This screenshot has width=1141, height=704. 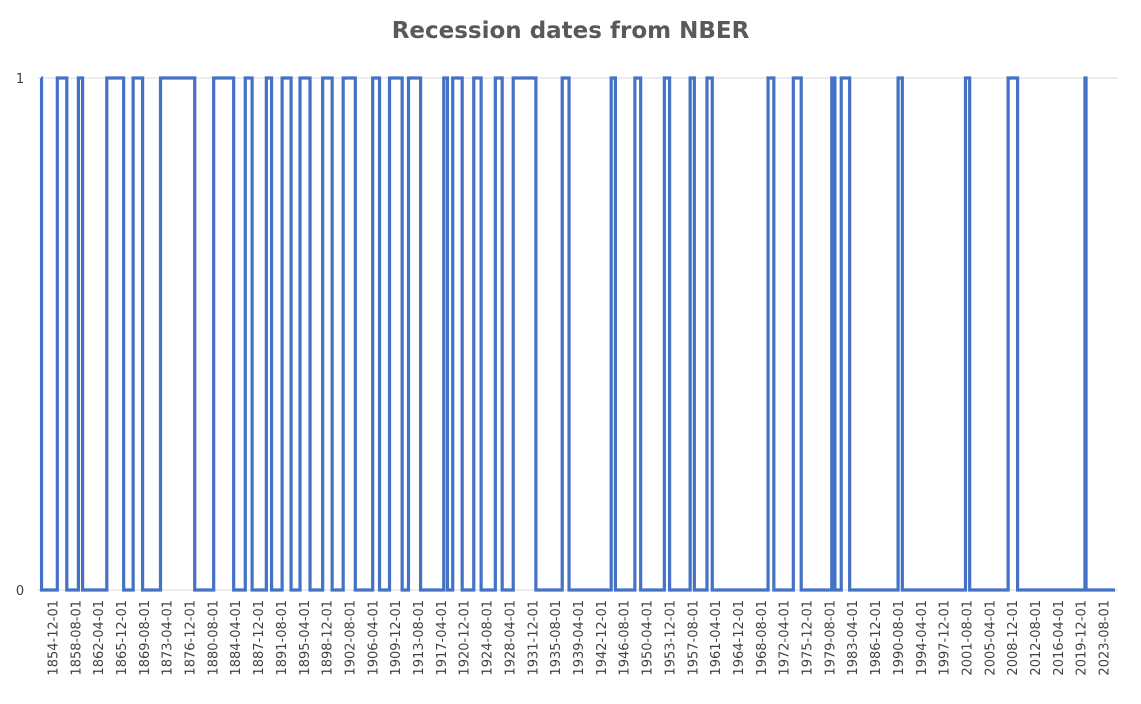 I want to click on x-tick-label: 1939-04-01, so click(x=579, y=638).